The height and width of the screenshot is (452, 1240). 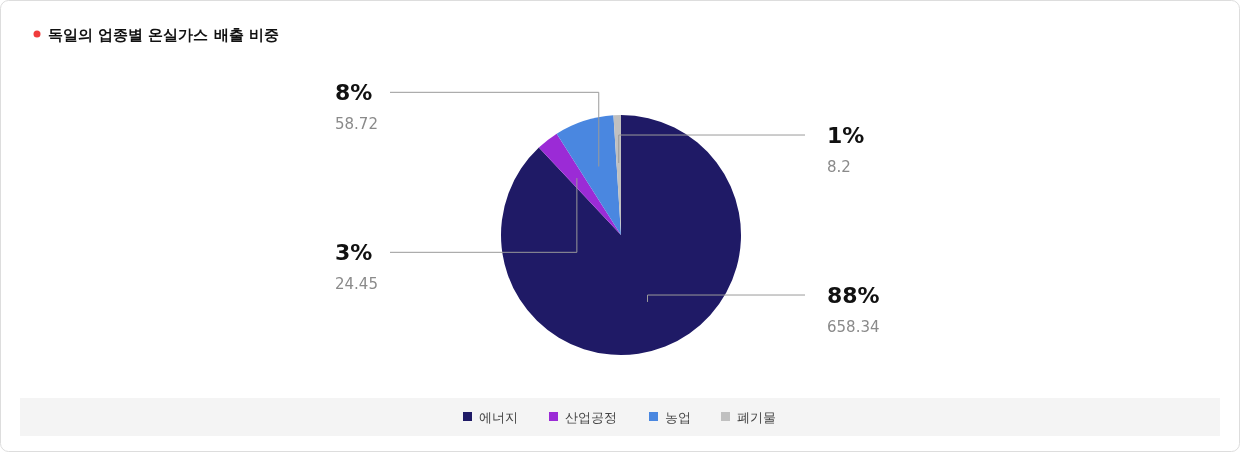 I want to click on text: 24.45, so click(x=356, y=284).